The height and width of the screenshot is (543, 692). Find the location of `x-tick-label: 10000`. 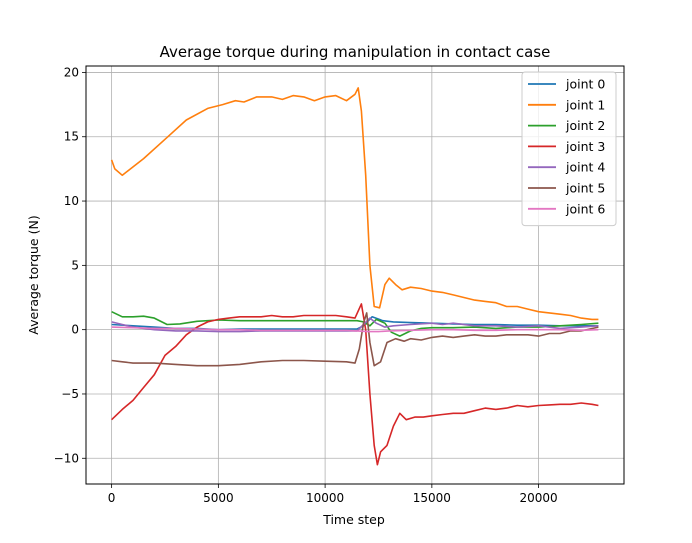

x-tick-label: 10000 is located at coordinates (325, 498).